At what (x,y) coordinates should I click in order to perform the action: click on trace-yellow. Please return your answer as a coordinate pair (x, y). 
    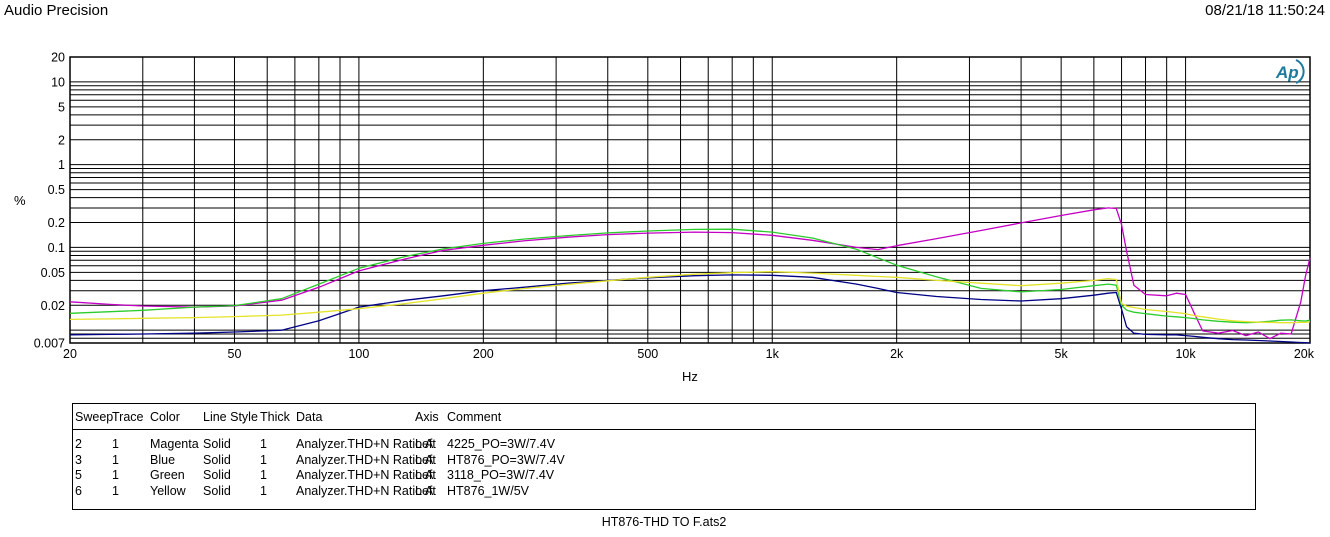
    Looking at the image, I should click on (690, 297).